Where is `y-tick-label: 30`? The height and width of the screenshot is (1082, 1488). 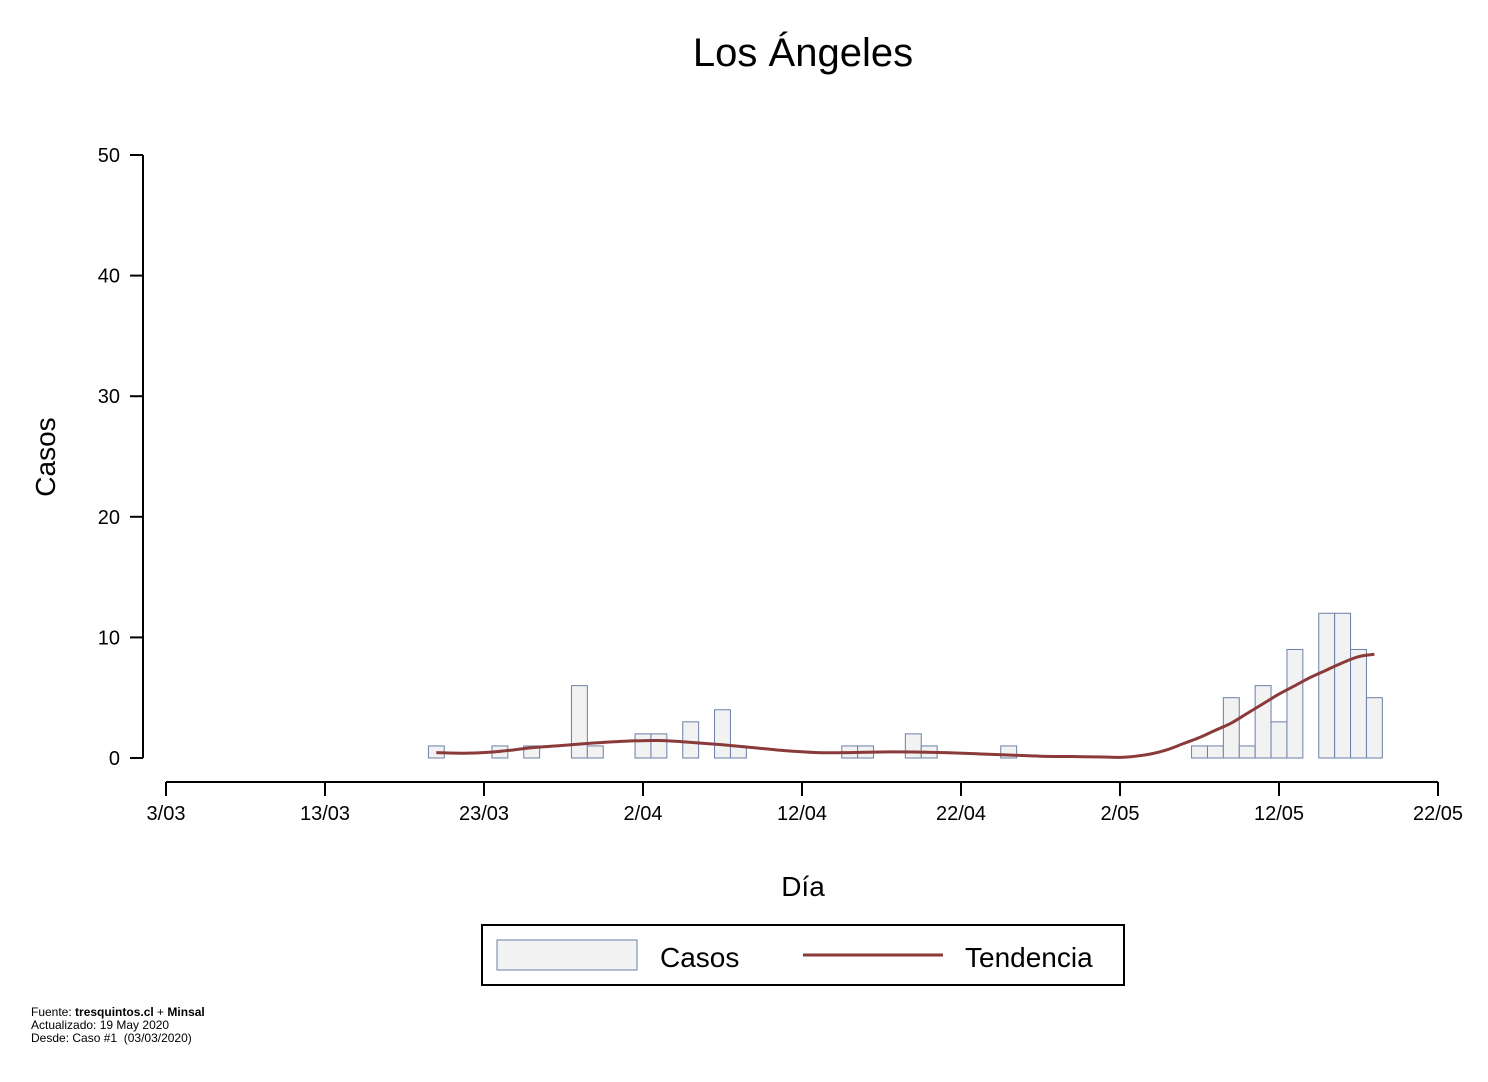
y-tick-label: 30 is located at coordinates (109, 397).